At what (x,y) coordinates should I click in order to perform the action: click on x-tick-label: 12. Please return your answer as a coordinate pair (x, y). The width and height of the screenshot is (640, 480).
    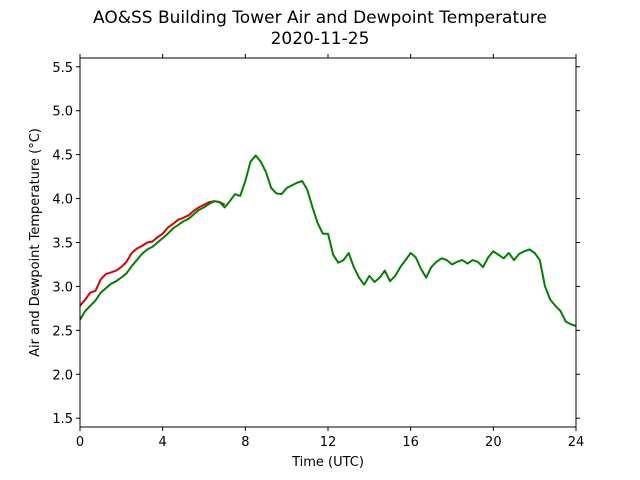
    Looking at the image, I should click on (328, 442).